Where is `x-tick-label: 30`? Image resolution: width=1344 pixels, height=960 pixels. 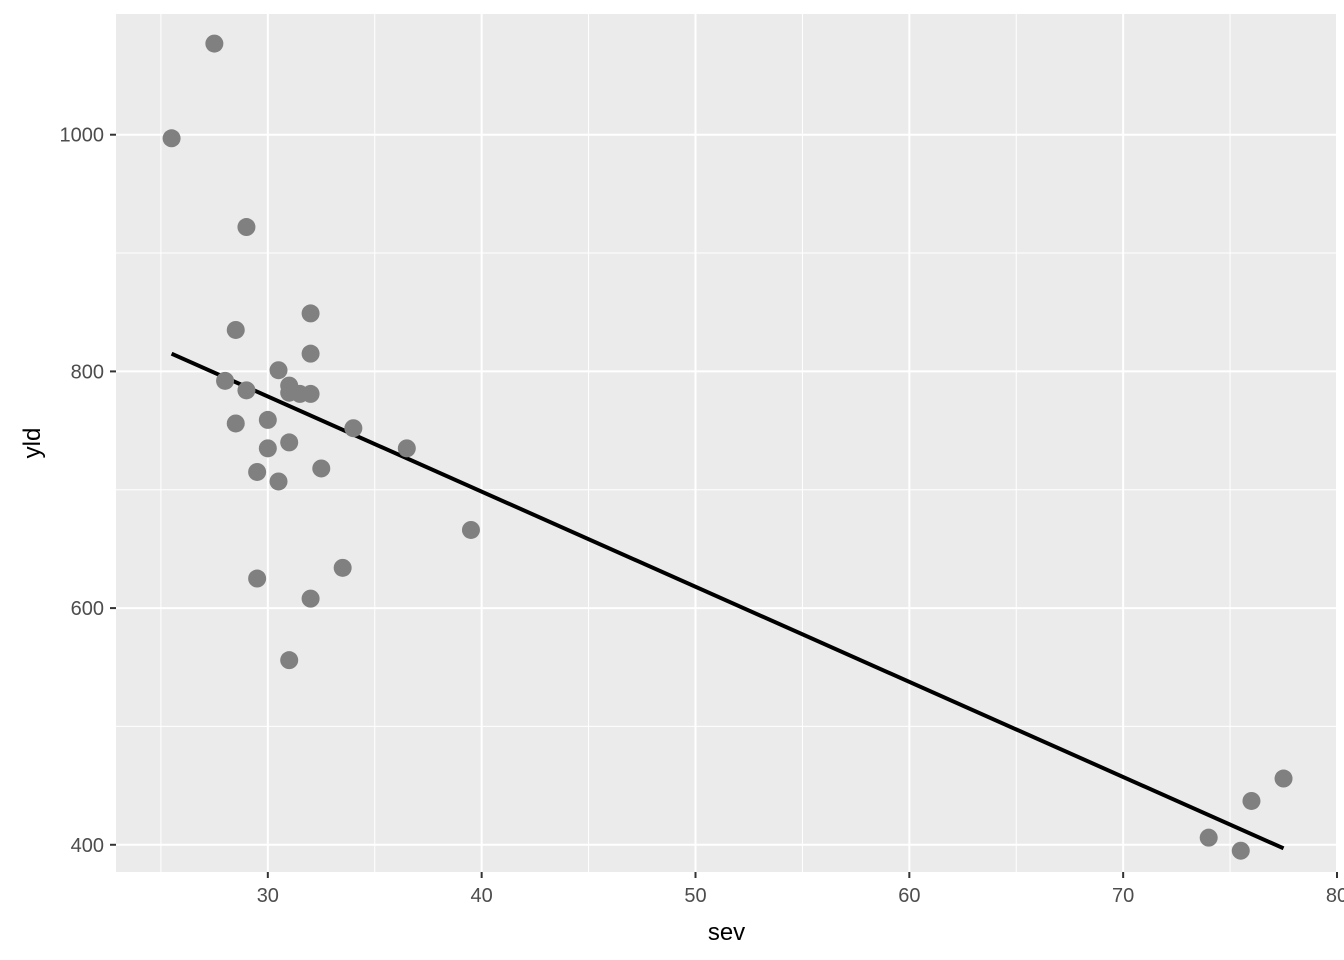 x-tick-label: 30 is located at coordinates (268, 896).